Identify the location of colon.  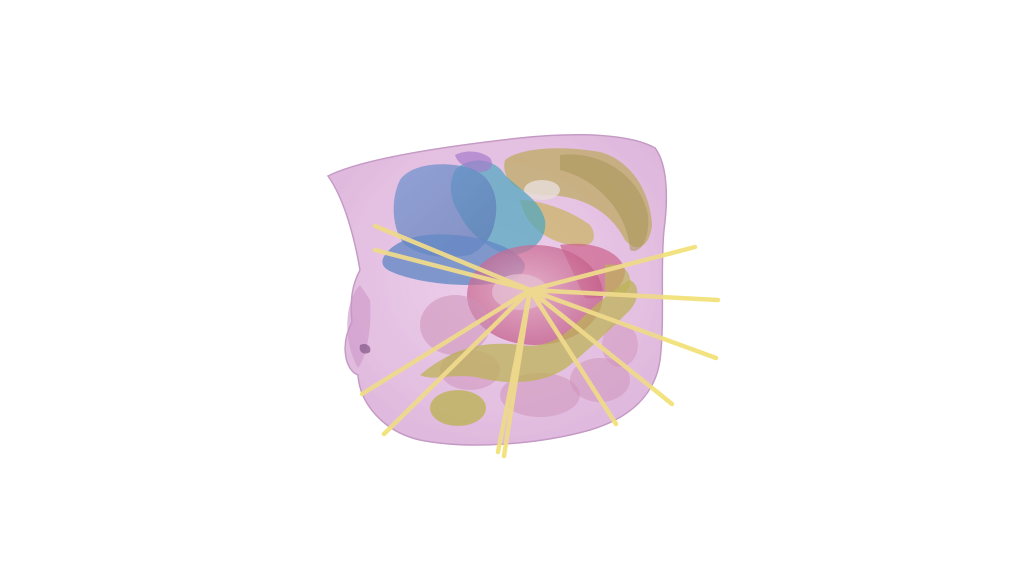
(529, 345).